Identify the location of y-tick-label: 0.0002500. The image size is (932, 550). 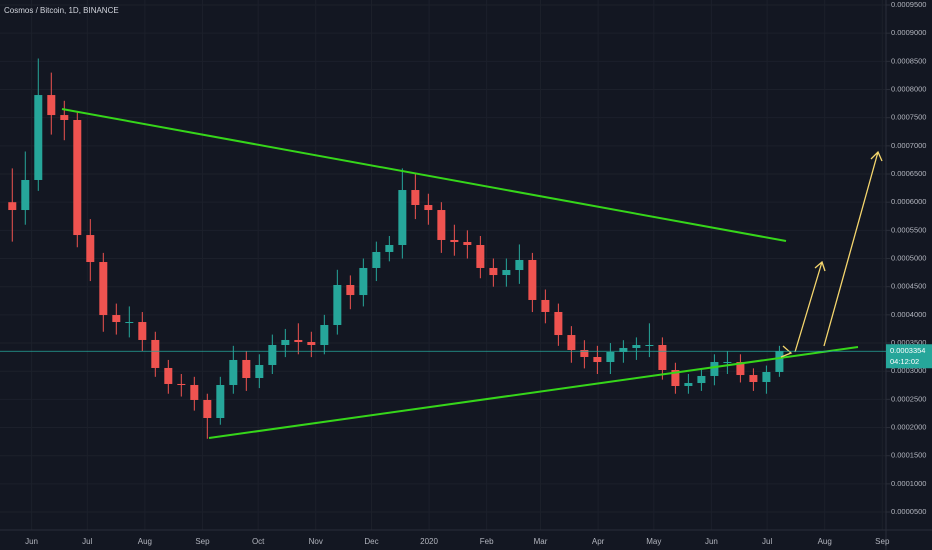
(908, 398).